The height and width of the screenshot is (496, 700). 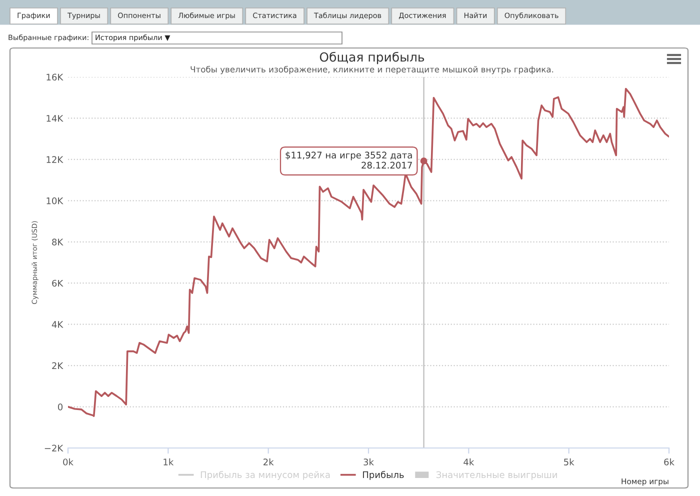 I want to click on annotation: $11,927 на игре 3552 дата 28.12.2017, so click(x=349, y=160).